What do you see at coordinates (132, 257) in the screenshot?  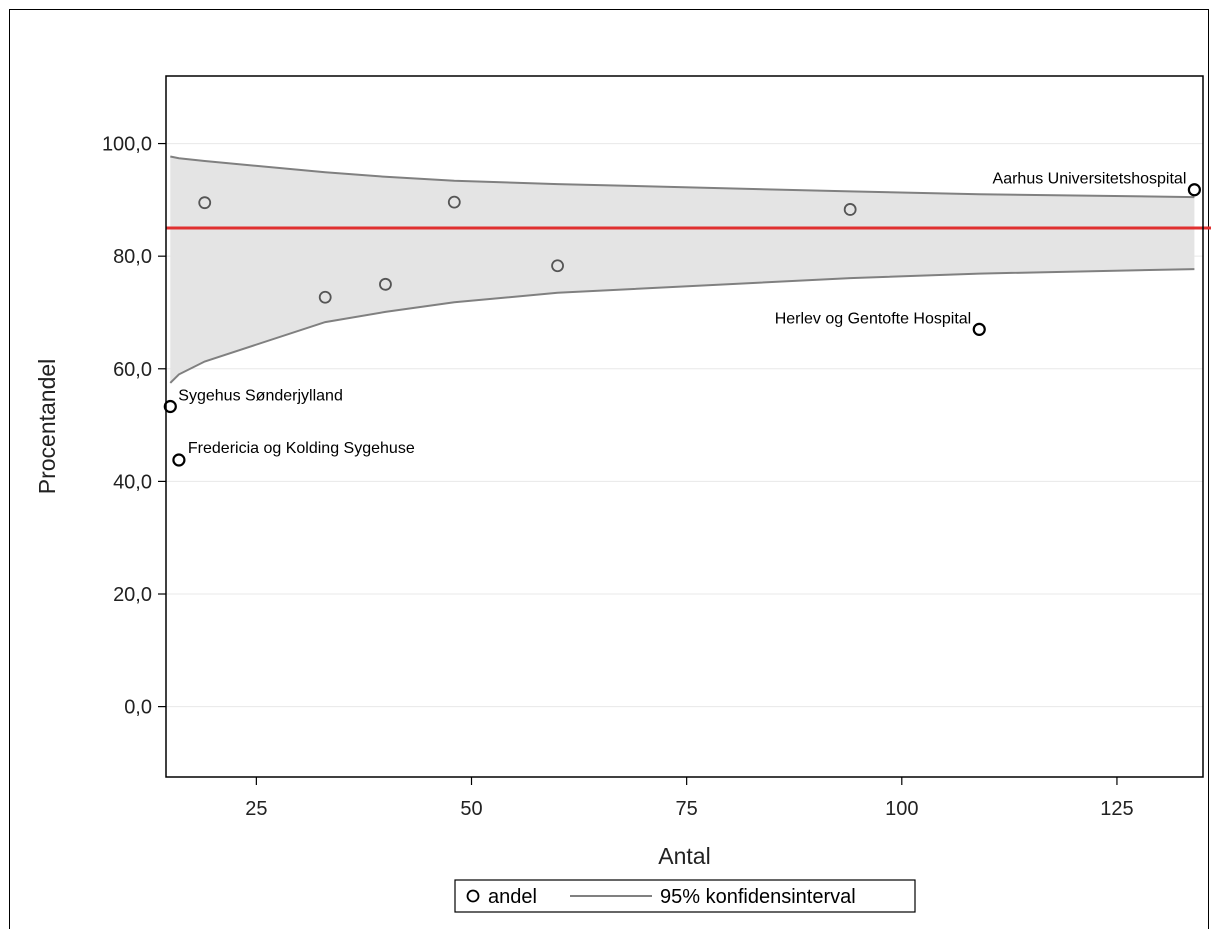 I see `y-tick-label-4: 80,0` at bounding box center [132, 257].